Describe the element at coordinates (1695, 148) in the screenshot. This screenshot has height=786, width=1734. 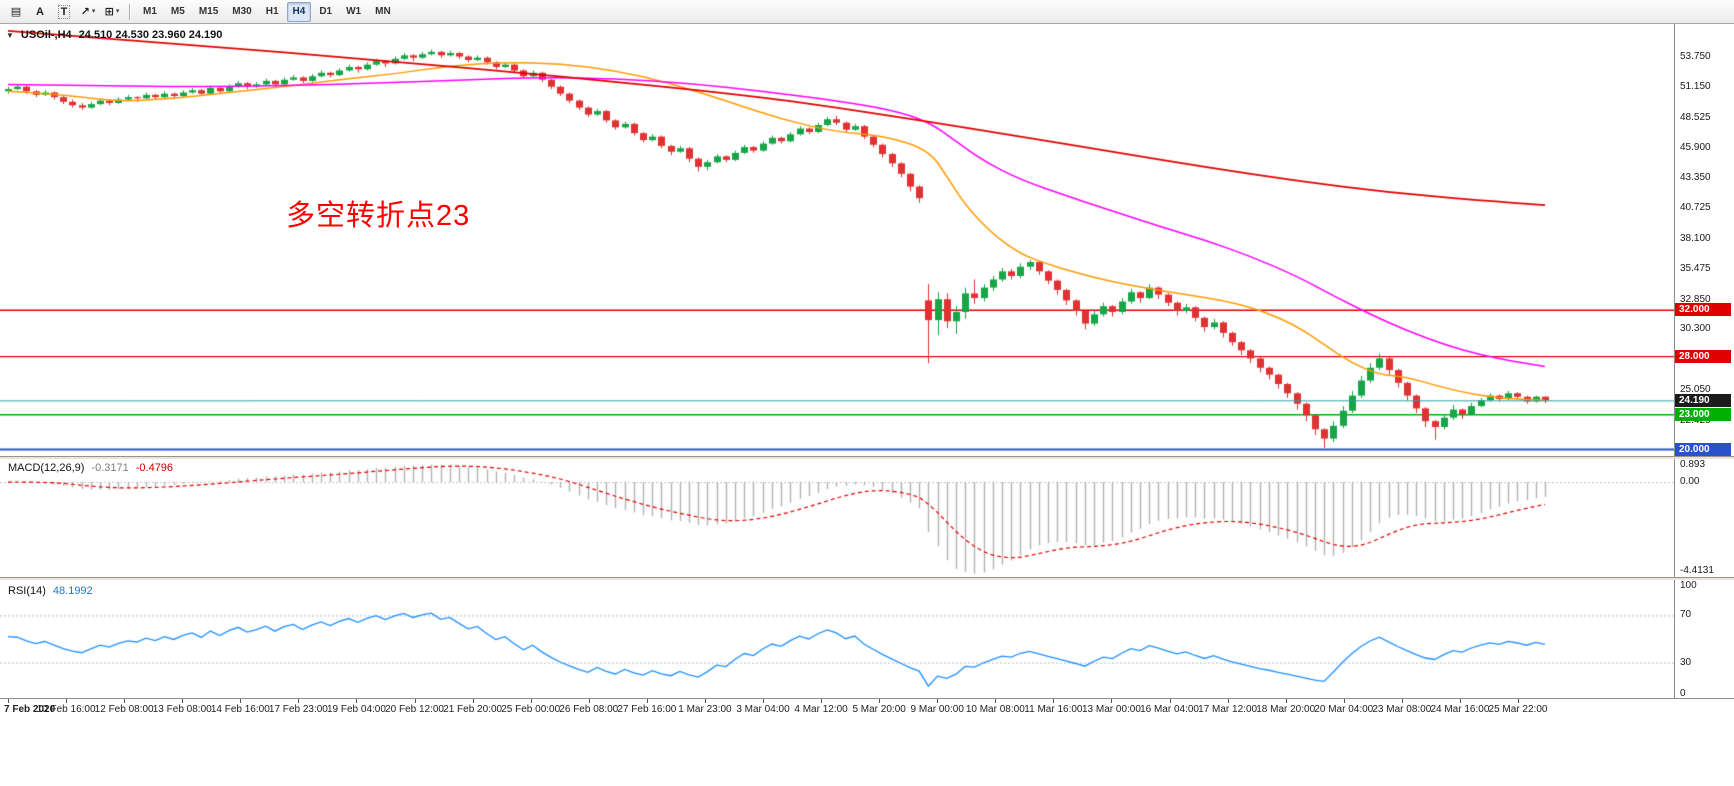
I see `price-tick-label: 45.900` at that location.